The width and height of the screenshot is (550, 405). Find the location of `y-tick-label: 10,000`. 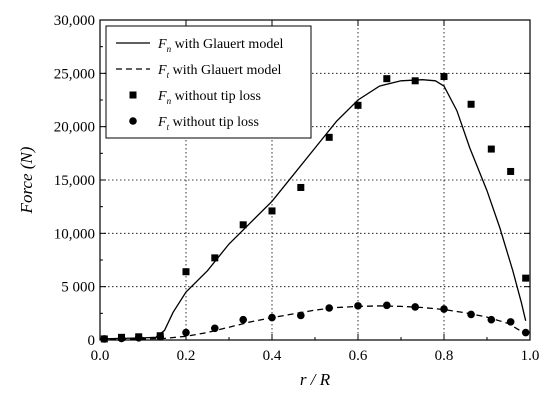

y-tick-label: 10,000 is located at coordinates (74, 234).